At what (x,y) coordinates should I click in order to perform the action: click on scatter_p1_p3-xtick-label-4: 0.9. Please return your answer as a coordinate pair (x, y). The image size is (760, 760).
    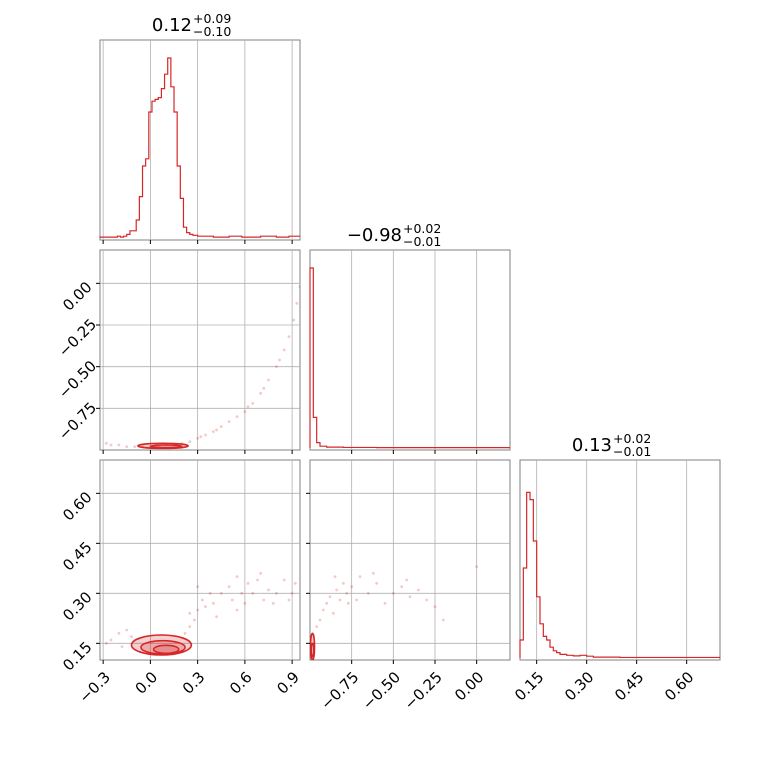
    Looking at the image, I should click on (288, 683).